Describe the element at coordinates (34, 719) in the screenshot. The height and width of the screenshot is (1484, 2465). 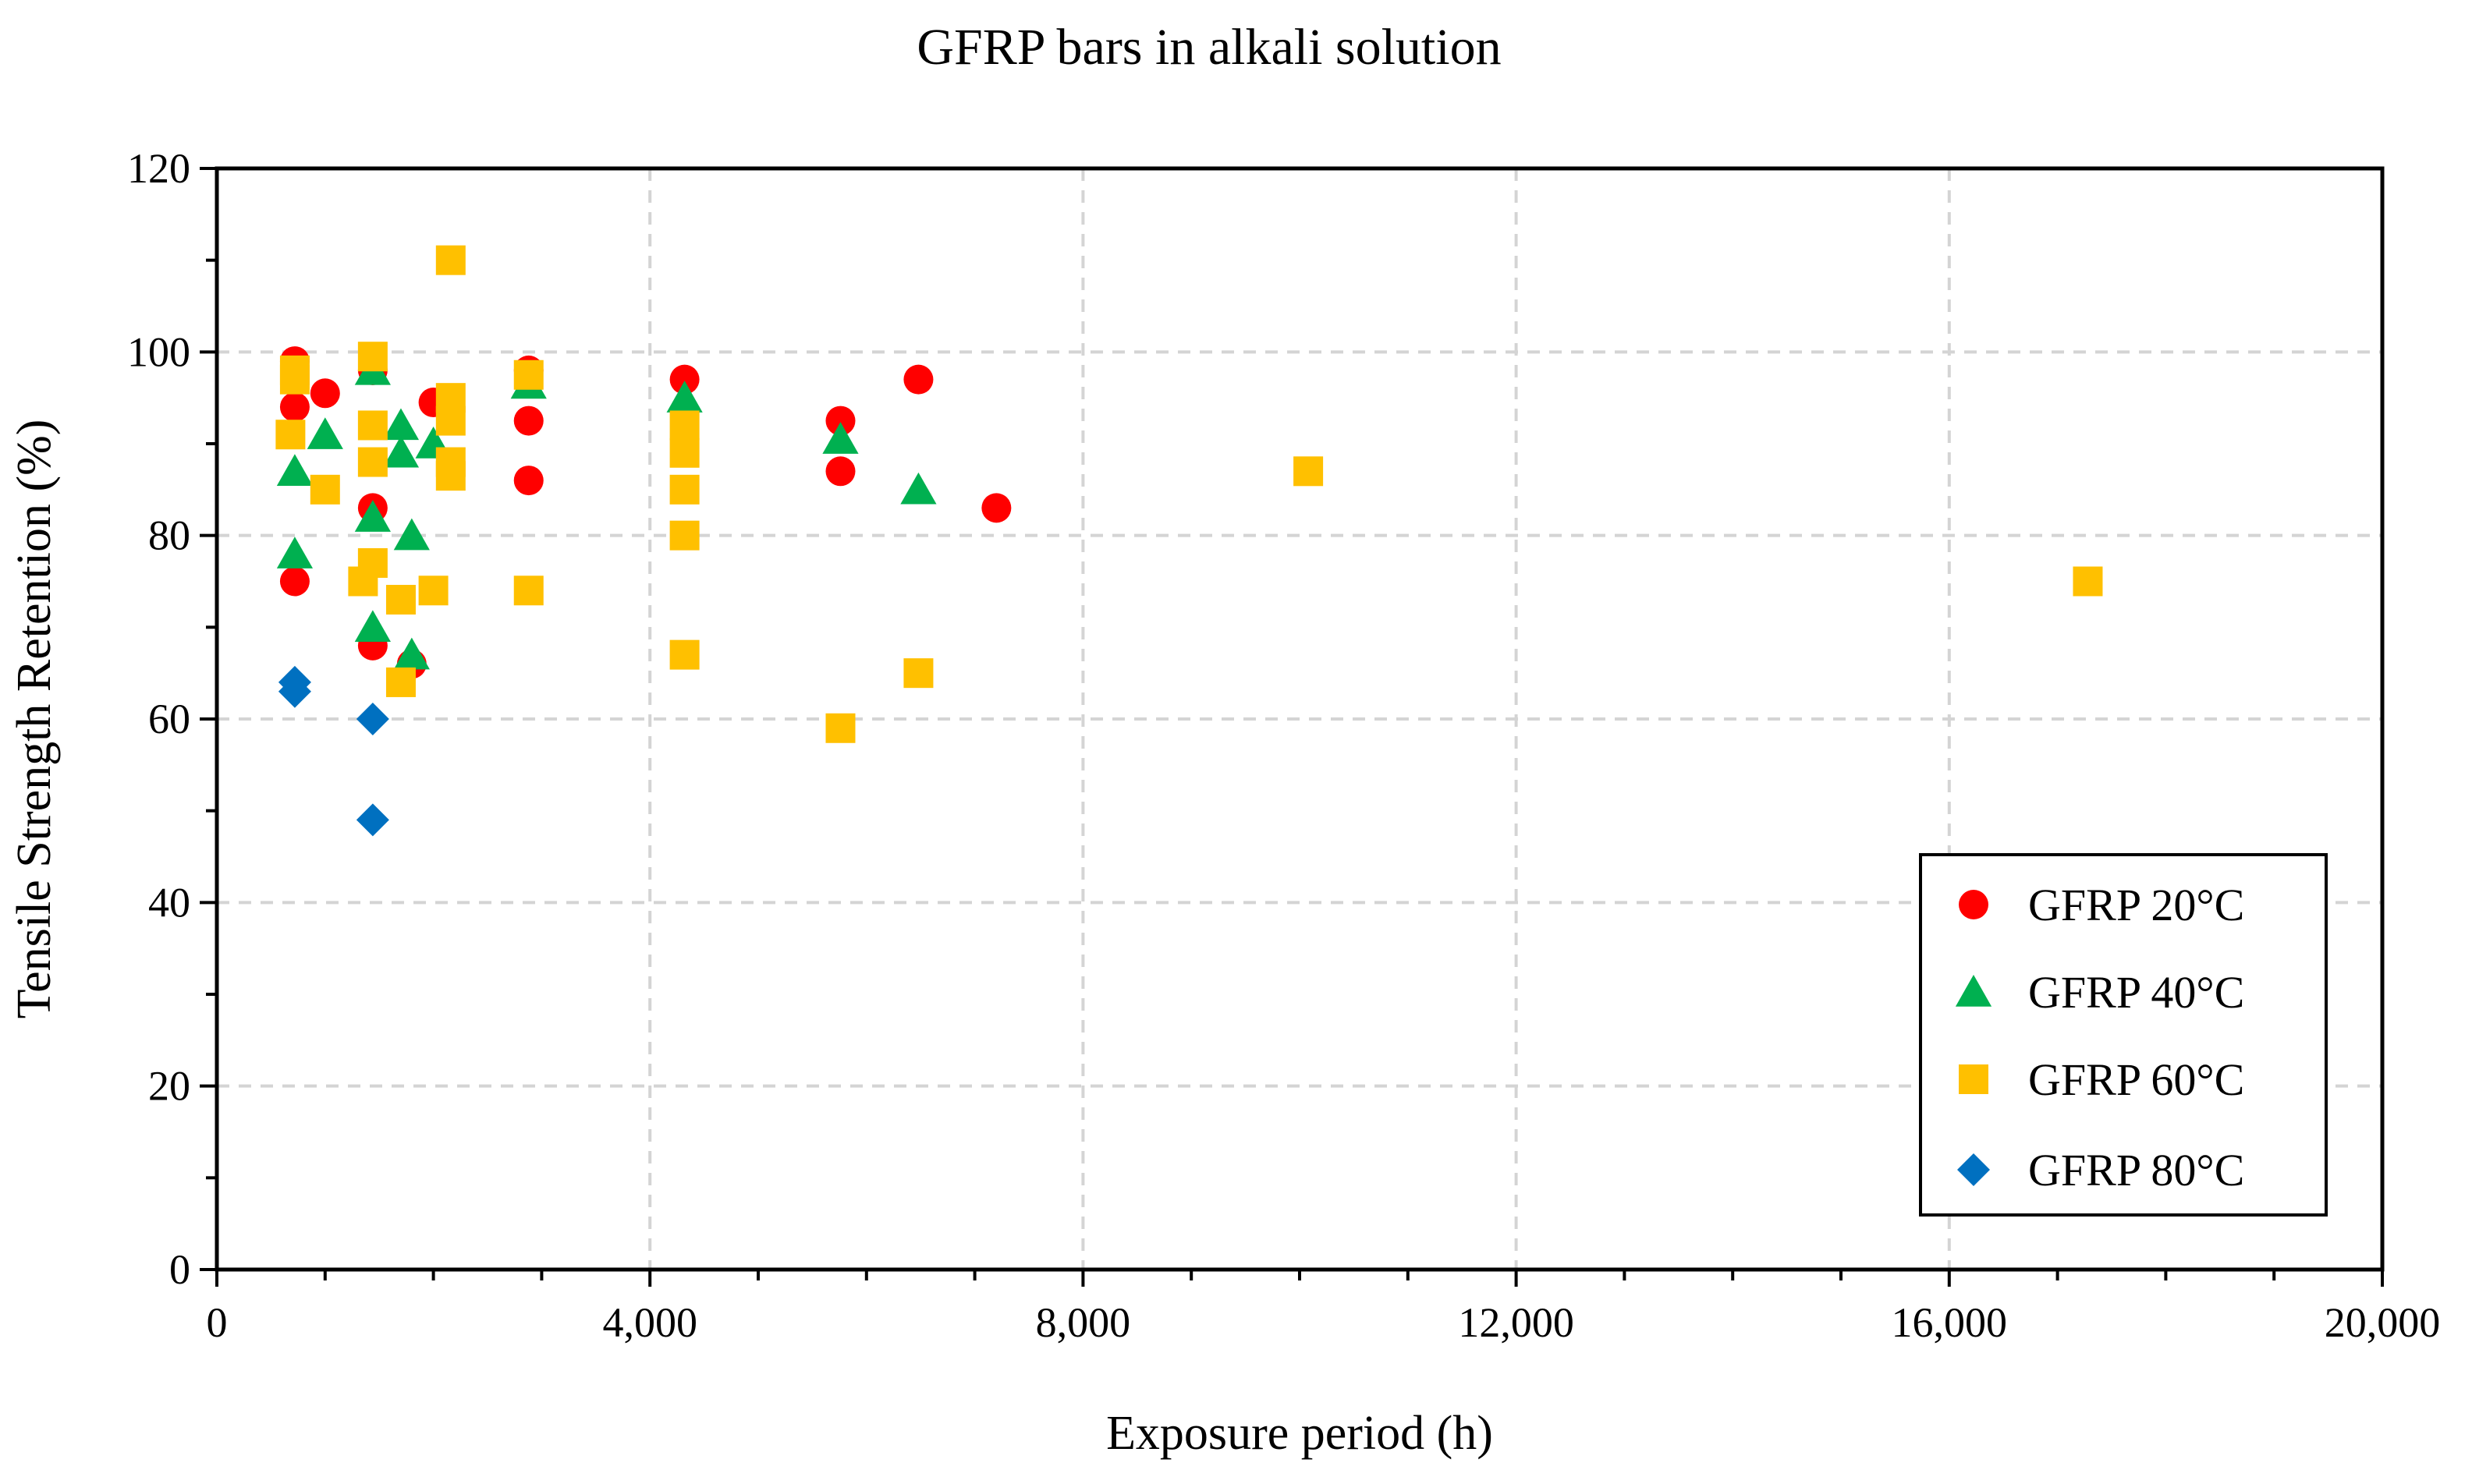
I see `y-axis-title: Tensile Strength Retention (%)` at that location.